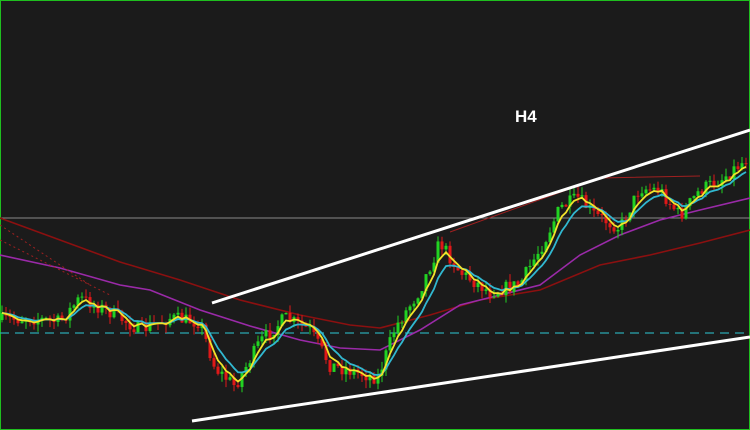 The height and width of the screenshot is (430, 750). What do you see at coordinates (526, 116) in the screenshot?
I see `timeframe-label: H4` at bounding box center [526, 116].